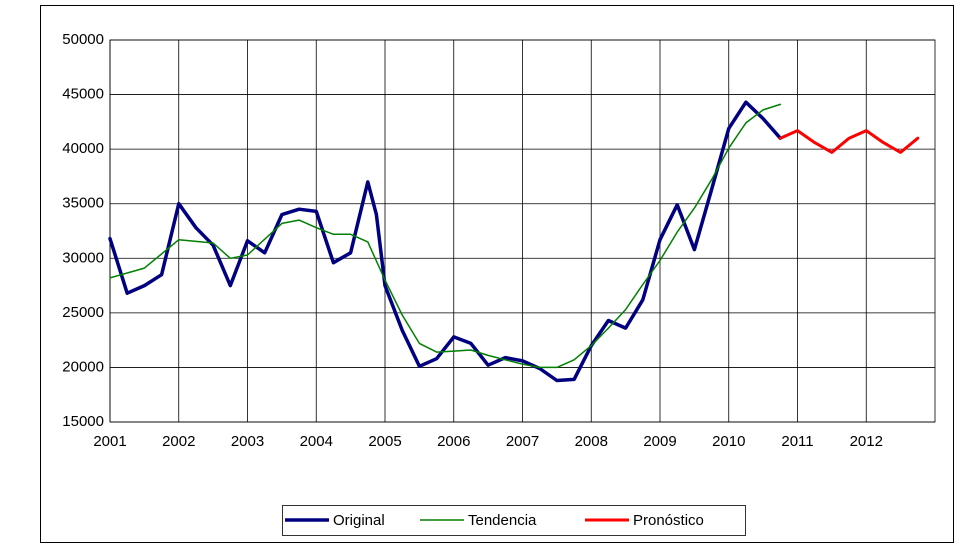 The height and width of the screenshot is (543, 955). Describe the element at coordinates (247, 441) in the screenshot. I see `x-tick-label: 2003` at that location.